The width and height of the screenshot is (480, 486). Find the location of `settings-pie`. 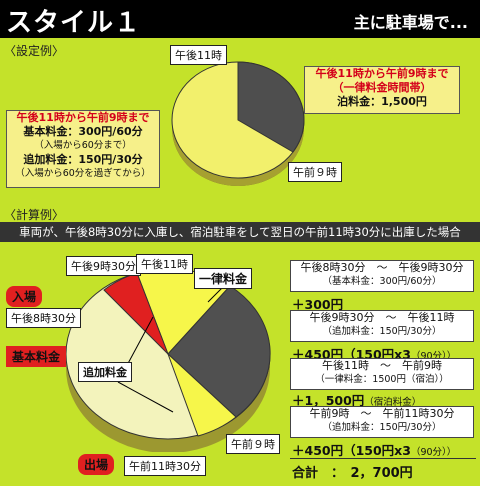

settings-pie is located at coordinates (238, 123).